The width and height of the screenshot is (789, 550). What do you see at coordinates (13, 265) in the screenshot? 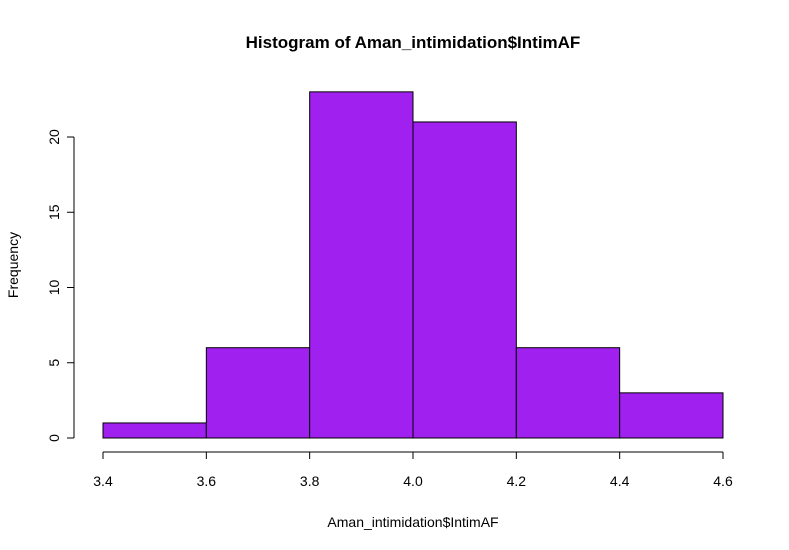
I see `y-axis-label: Frequency` at bounding box center [13, 265].